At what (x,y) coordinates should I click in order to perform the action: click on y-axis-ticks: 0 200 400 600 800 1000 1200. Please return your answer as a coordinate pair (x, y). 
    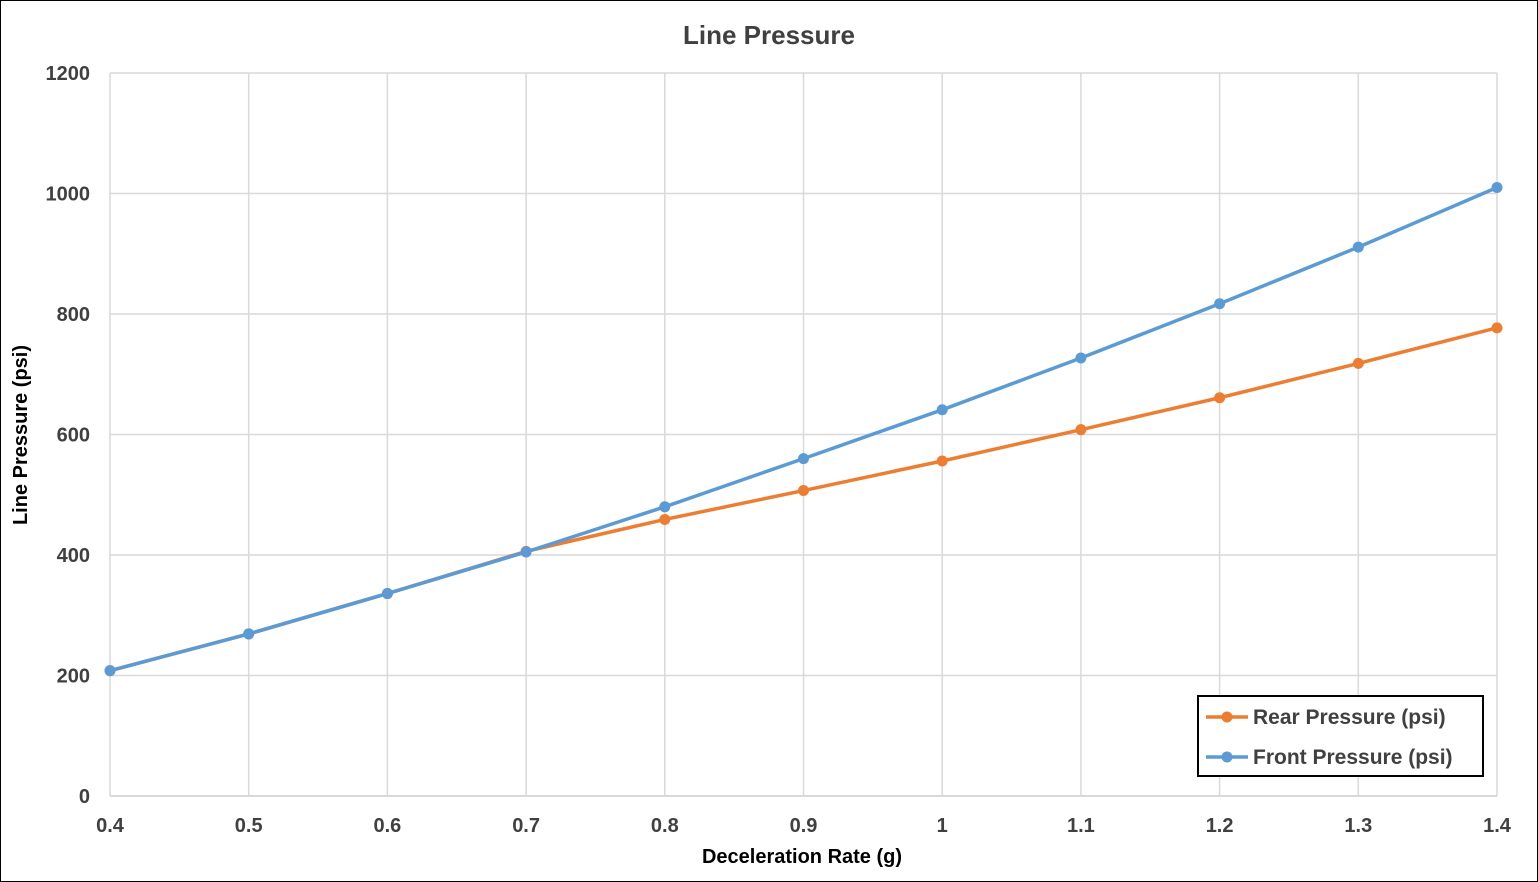
    Looking at the image, I should click on (68, 435).